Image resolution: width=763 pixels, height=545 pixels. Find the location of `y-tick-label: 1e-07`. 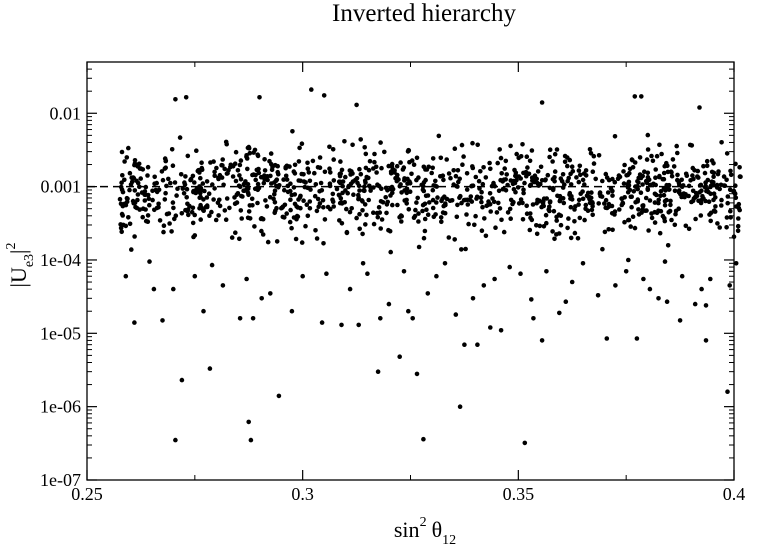

y-tick-label: 1e-07 is located at coordinates (60, 480).